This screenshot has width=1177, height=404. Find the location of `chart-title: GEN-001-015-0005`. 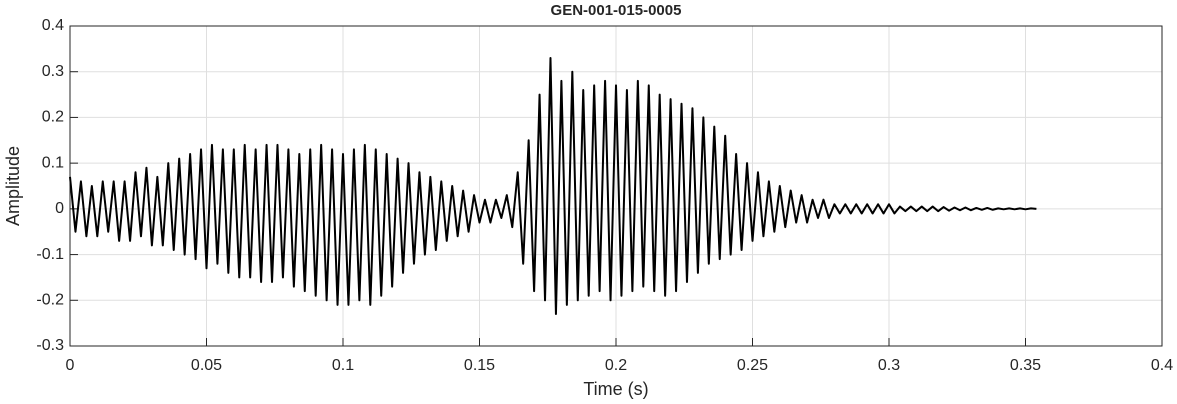

chart-title: GEN-001-015-0005 is located at coordinates (616, 10).